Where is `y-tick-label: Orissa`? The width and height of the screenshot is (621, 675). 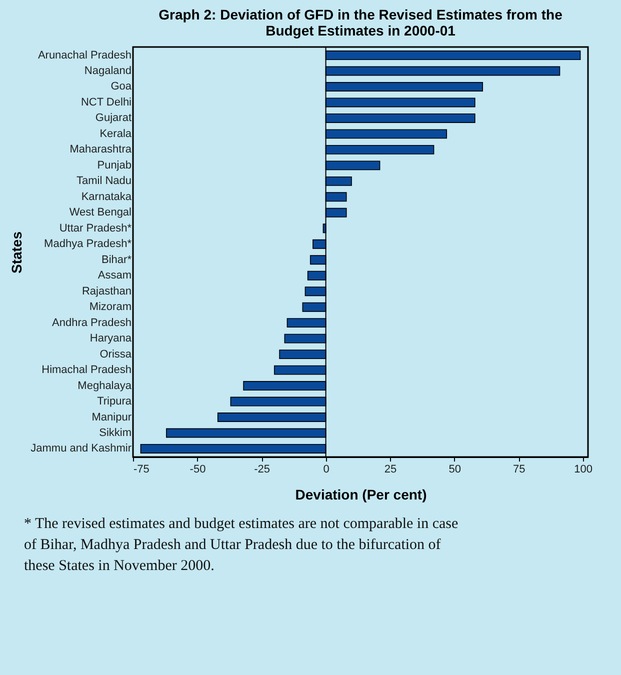
y-tick-label: Orissa is located at coordinates (116, 354).